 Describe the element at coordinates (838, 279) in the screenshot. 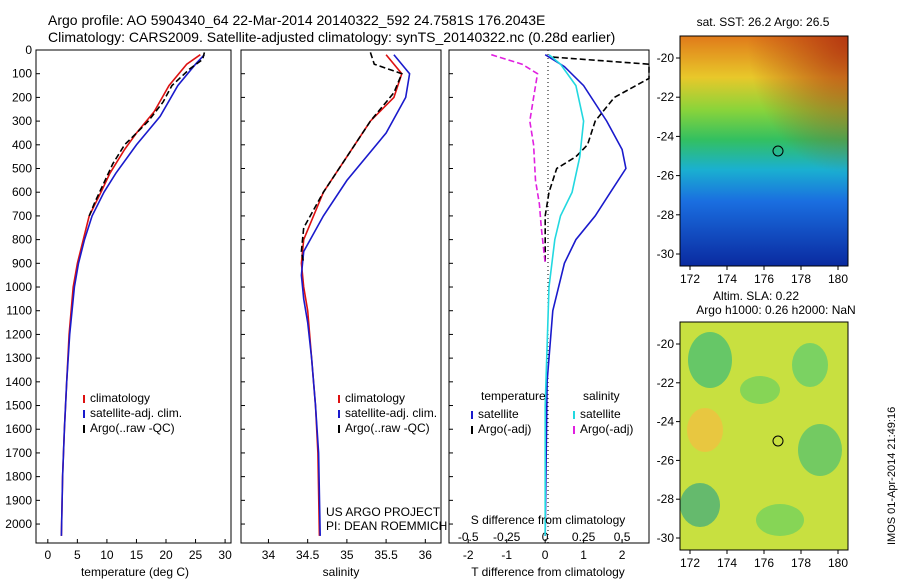

I see `map-x-tick-label: 180` at that location.